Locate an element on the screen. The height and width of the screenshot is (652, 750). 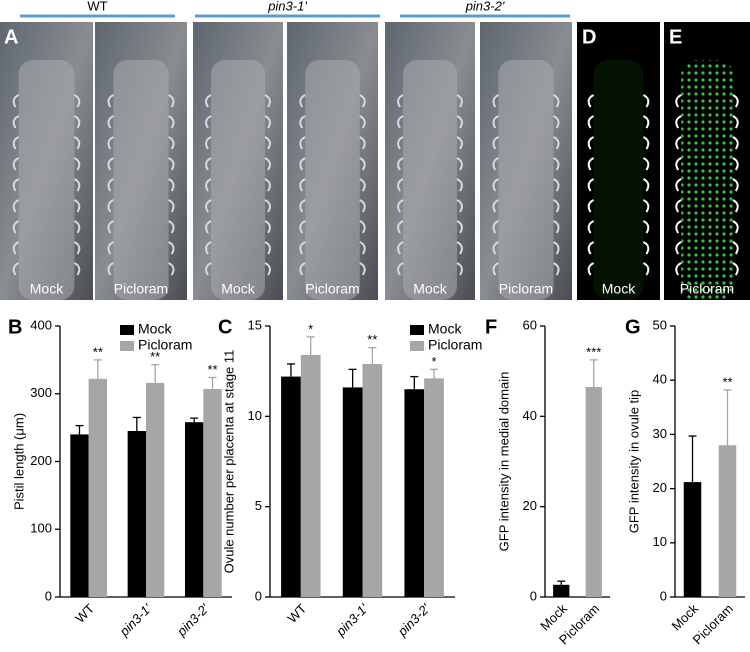
y-tick-label: 15 is located at coordinates (255, 324).